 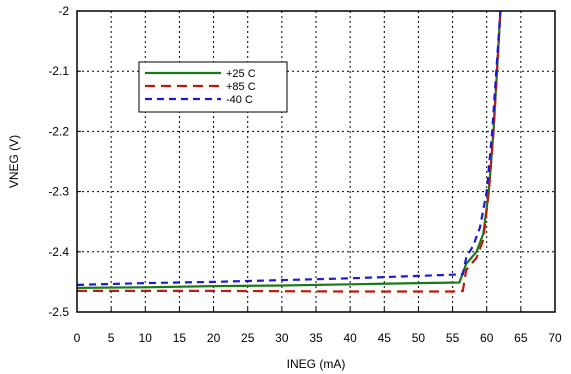 What do you see at coordinates (180, 338) in the screenshot?
I see `x-tick-label: 15` at bounding box center [180, 338].